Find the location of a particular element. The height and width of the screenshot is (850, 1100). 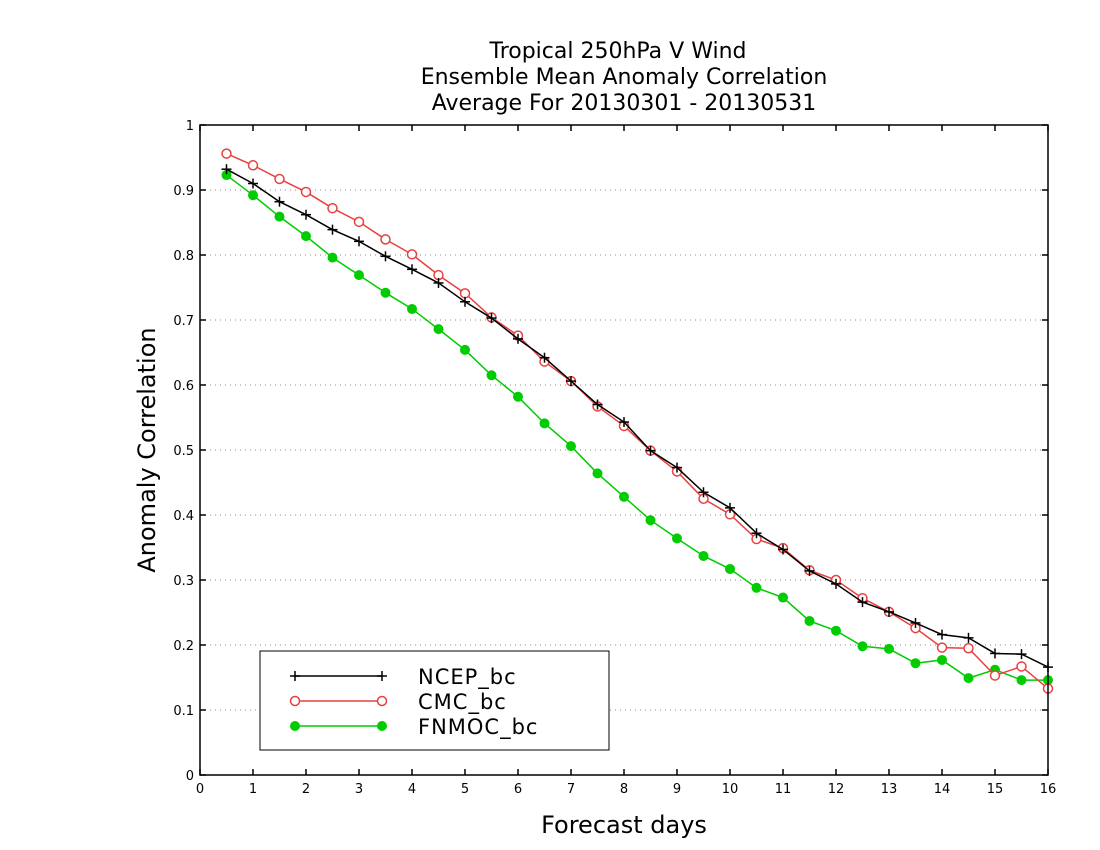

x-tick-label: 9 is located at coordinates (677, 789).